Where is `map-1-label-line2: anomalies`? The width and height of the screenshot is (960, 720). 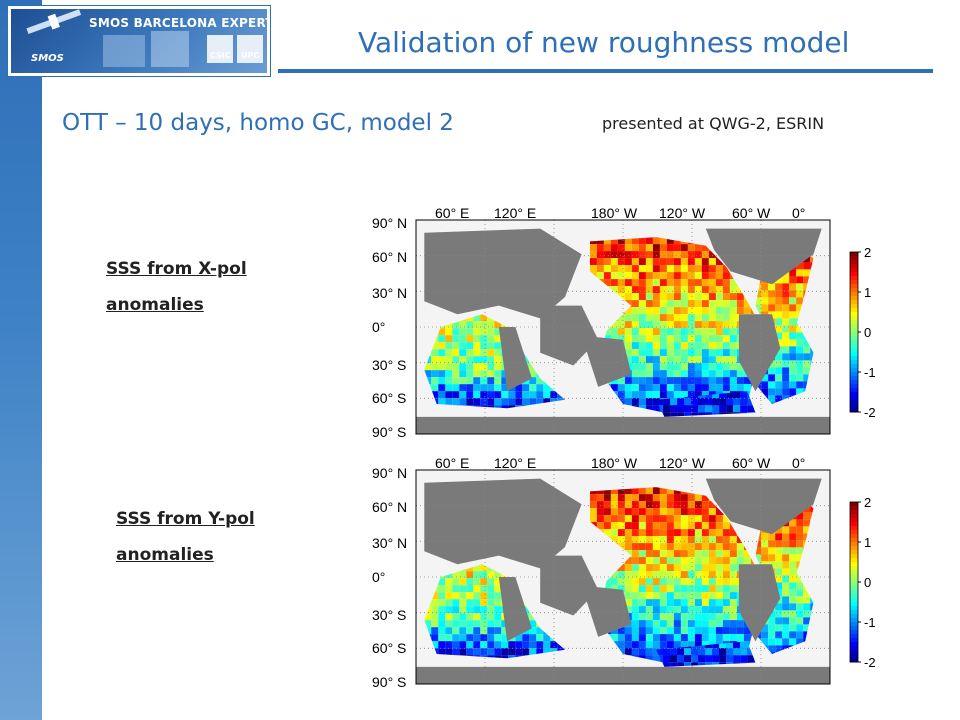 map-1-label-line2: anomalies is located at coordinates (155, 305).